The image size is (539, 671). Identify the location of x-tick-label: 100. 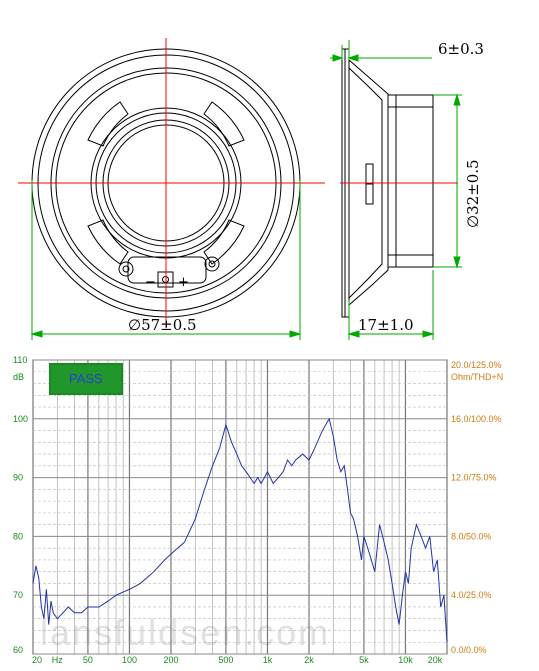
(129, 660).